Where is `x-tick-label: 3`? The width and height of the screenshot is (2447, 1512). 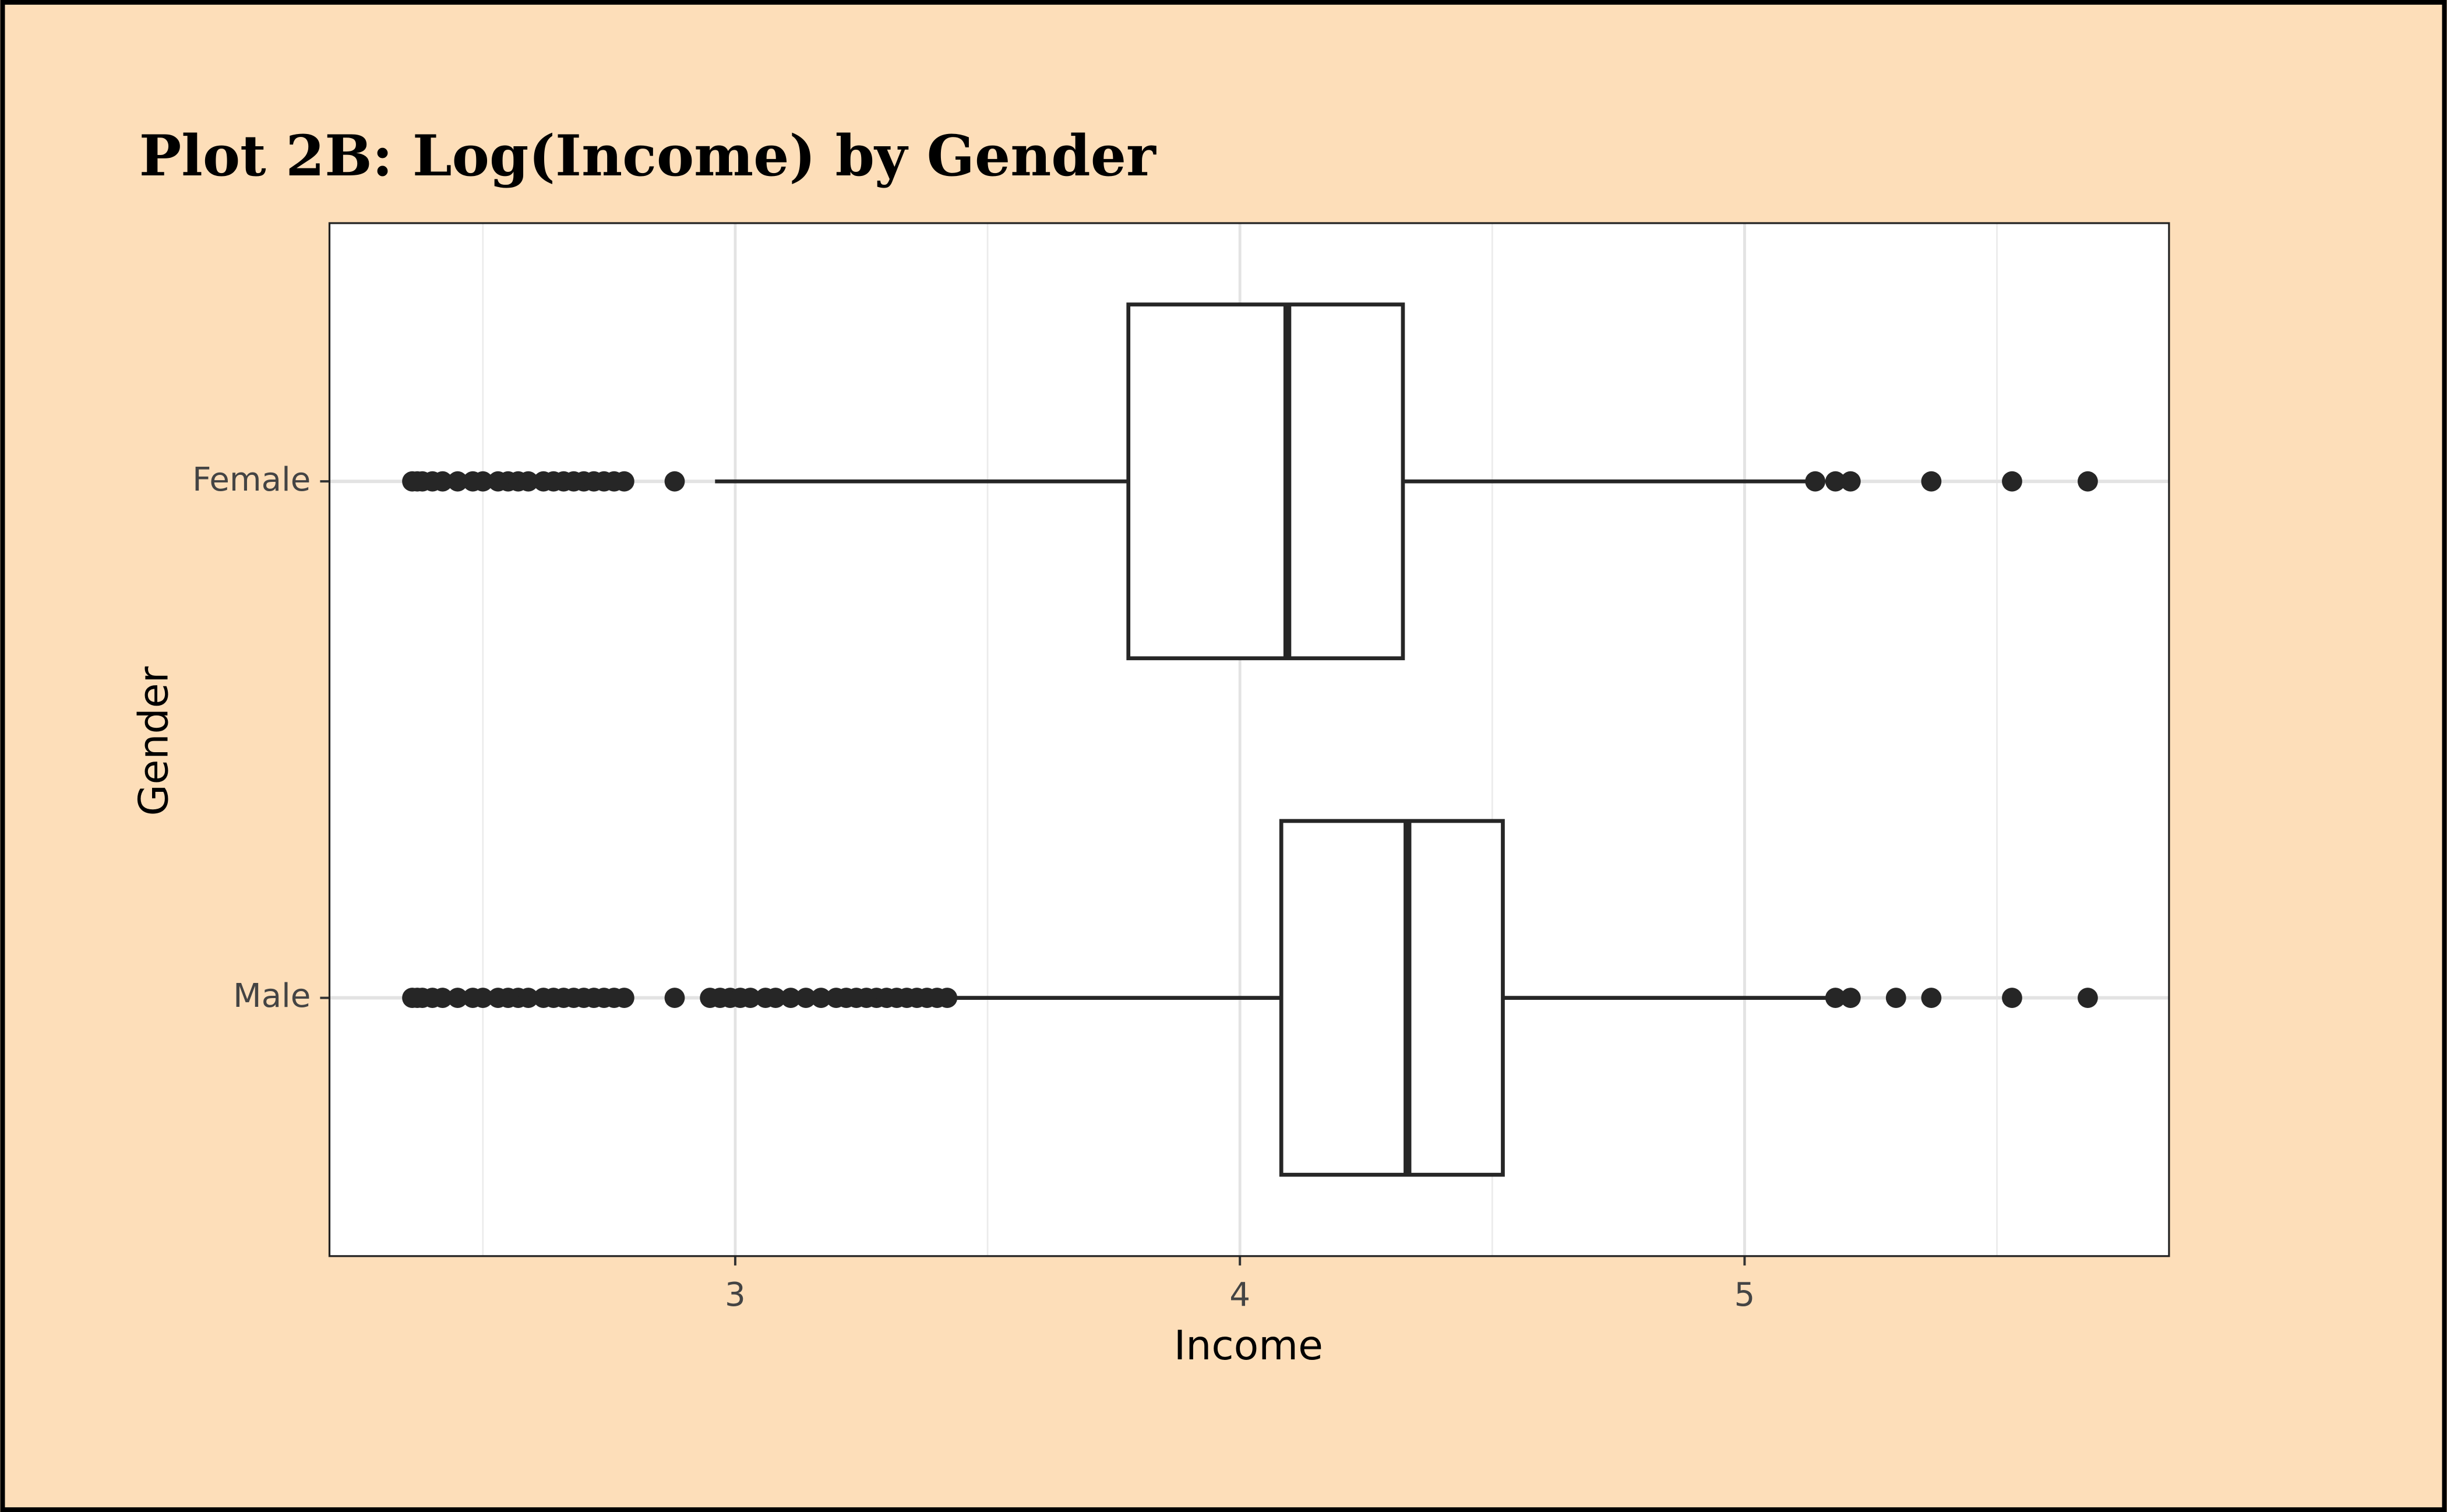
x-tick-label: 3 is located at coordinates (736, 1295).